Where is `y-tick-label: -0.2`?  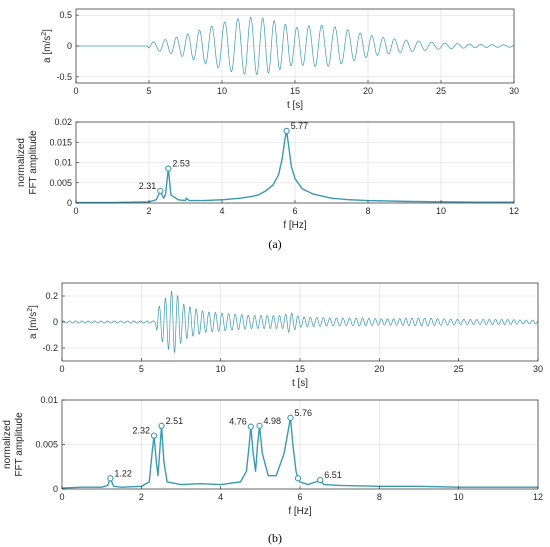 y-tick-label: -0.2 is located at coordinates (50, 348).